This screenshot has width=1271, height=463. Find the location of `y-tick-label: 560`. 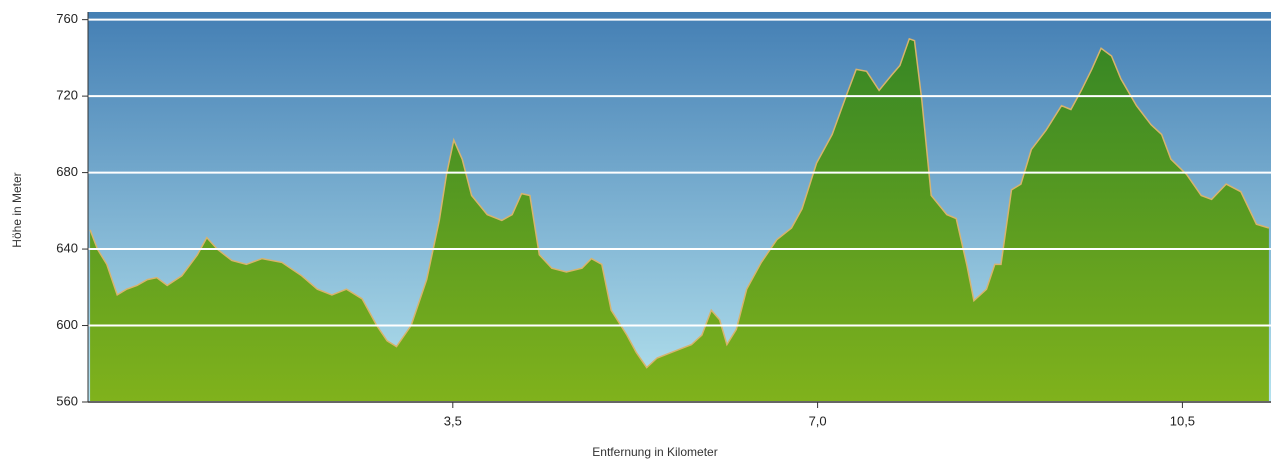

y-tick-label: 560 is located at coordinates (67, 400).